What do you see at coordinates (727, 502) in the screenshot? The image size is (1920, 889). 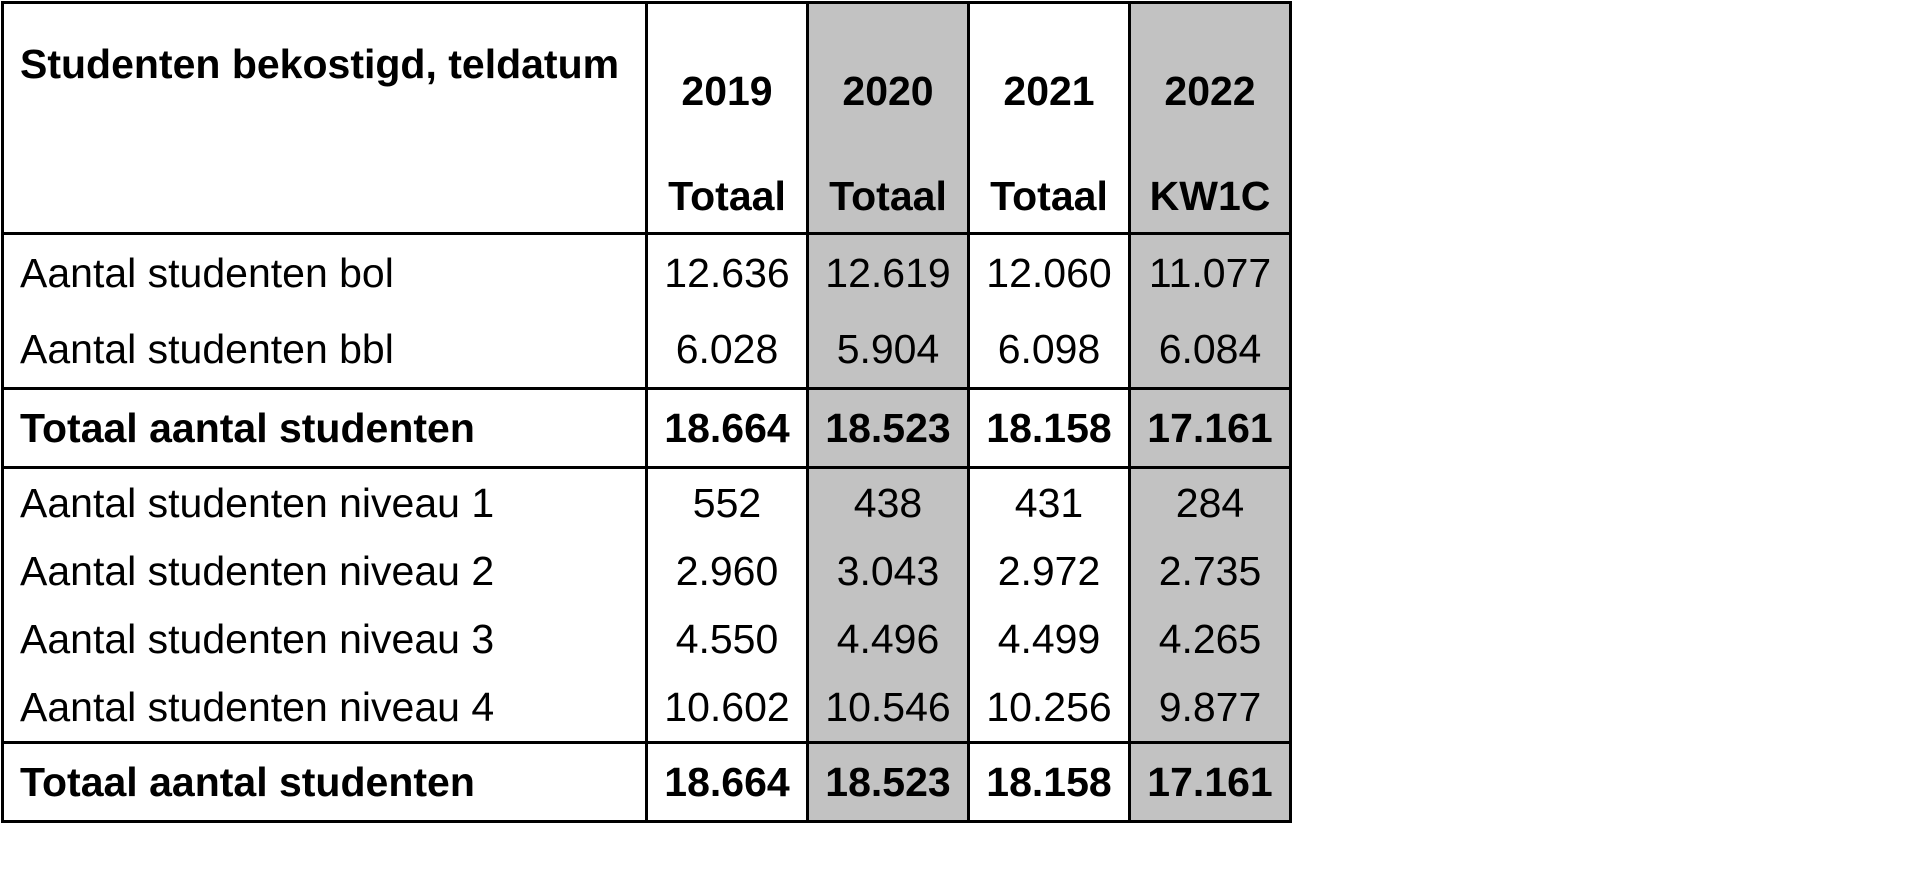 I see `cell-2019: 552` at bounding box center [727, 502].